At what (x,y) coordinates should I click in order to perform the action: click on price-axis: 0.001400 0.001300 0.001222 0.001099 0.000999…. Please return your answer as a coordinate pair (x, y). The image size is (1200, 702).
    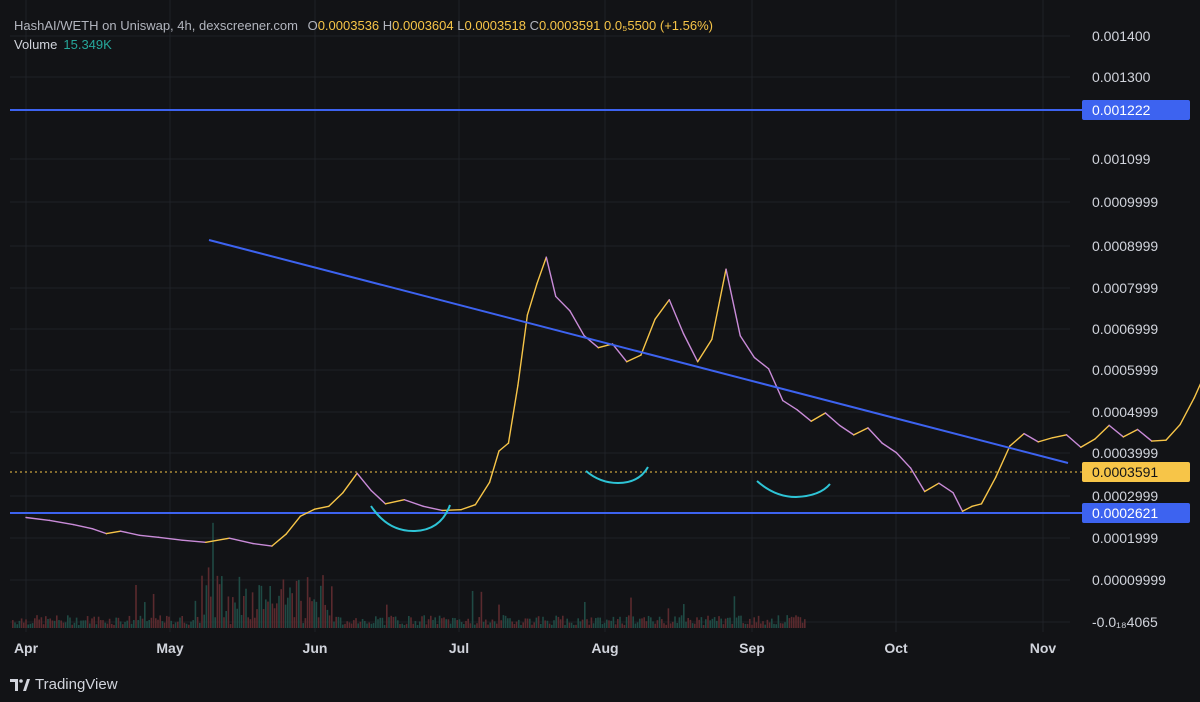
    Looking at the image, I should click on (1136, 329).